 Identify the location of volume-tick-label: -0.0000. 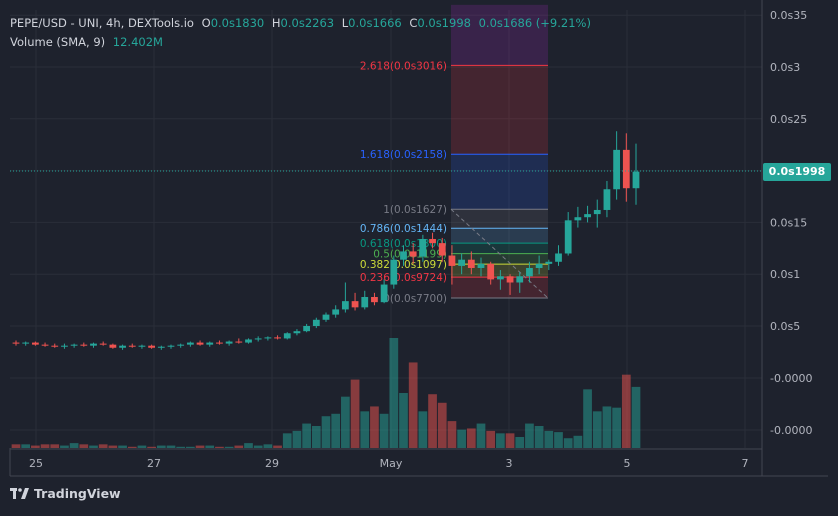
(791, 430).